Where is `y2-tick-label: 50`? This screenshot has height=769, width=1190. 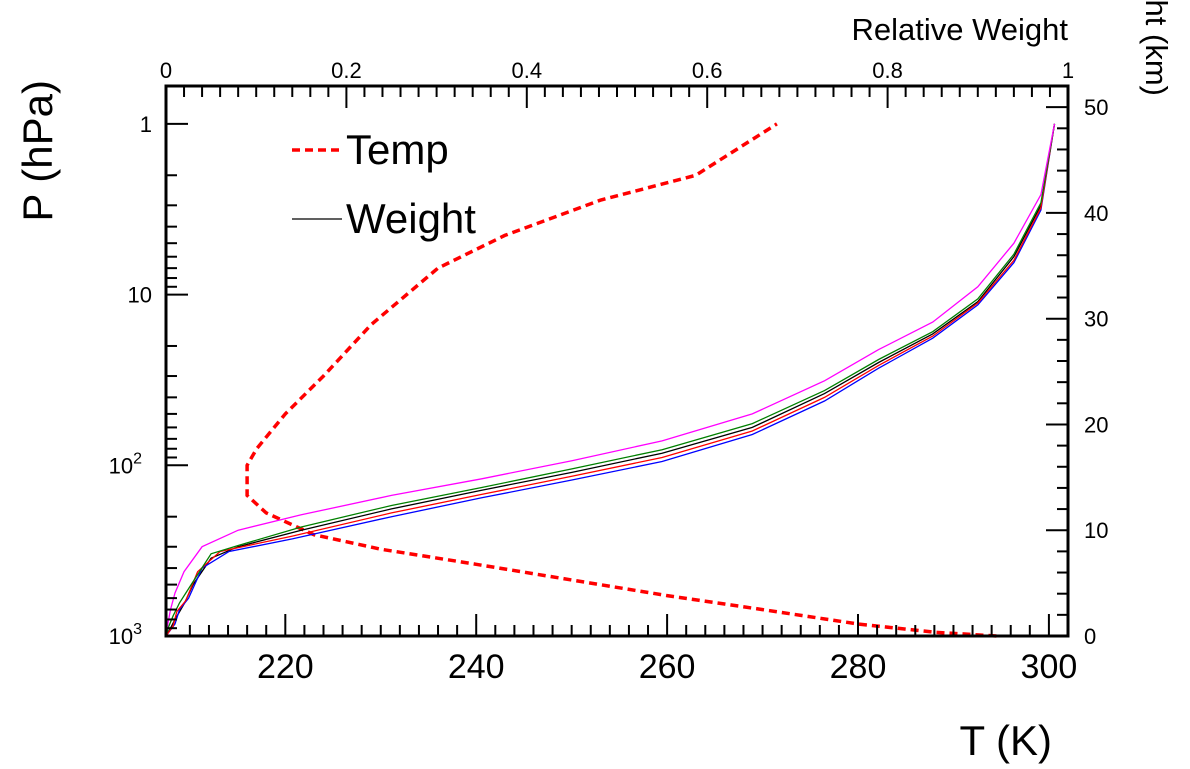 y2-tick-label: 50 is located at coordinates (1096, 107).